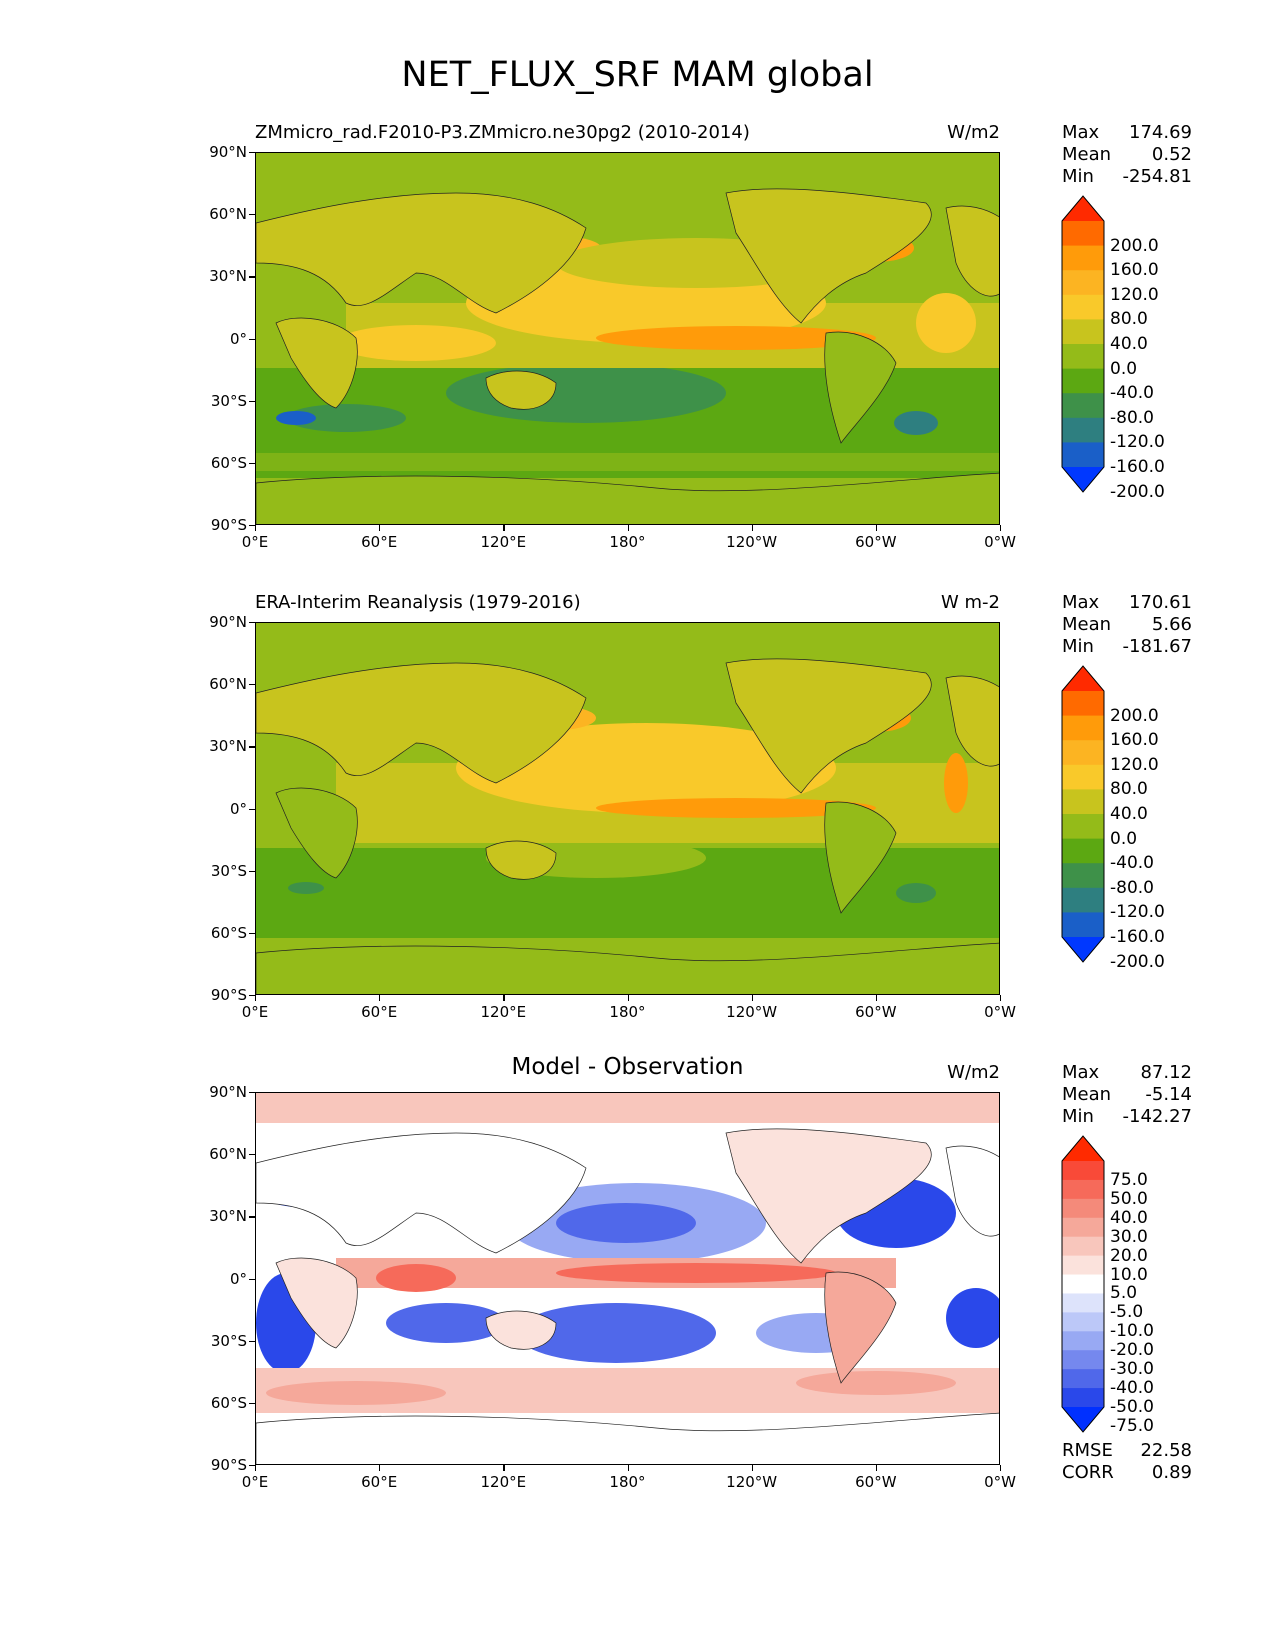  I want to click on corr-value: 0.89, so click(1171, 1472).